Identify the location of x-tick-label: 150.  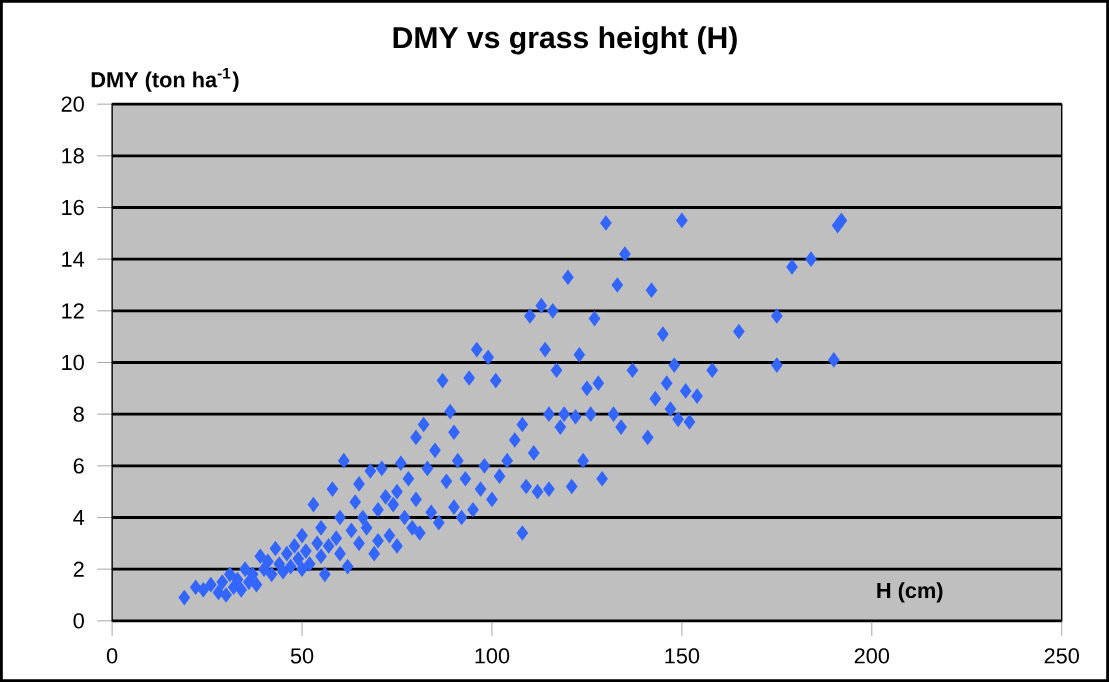
(682, 656).